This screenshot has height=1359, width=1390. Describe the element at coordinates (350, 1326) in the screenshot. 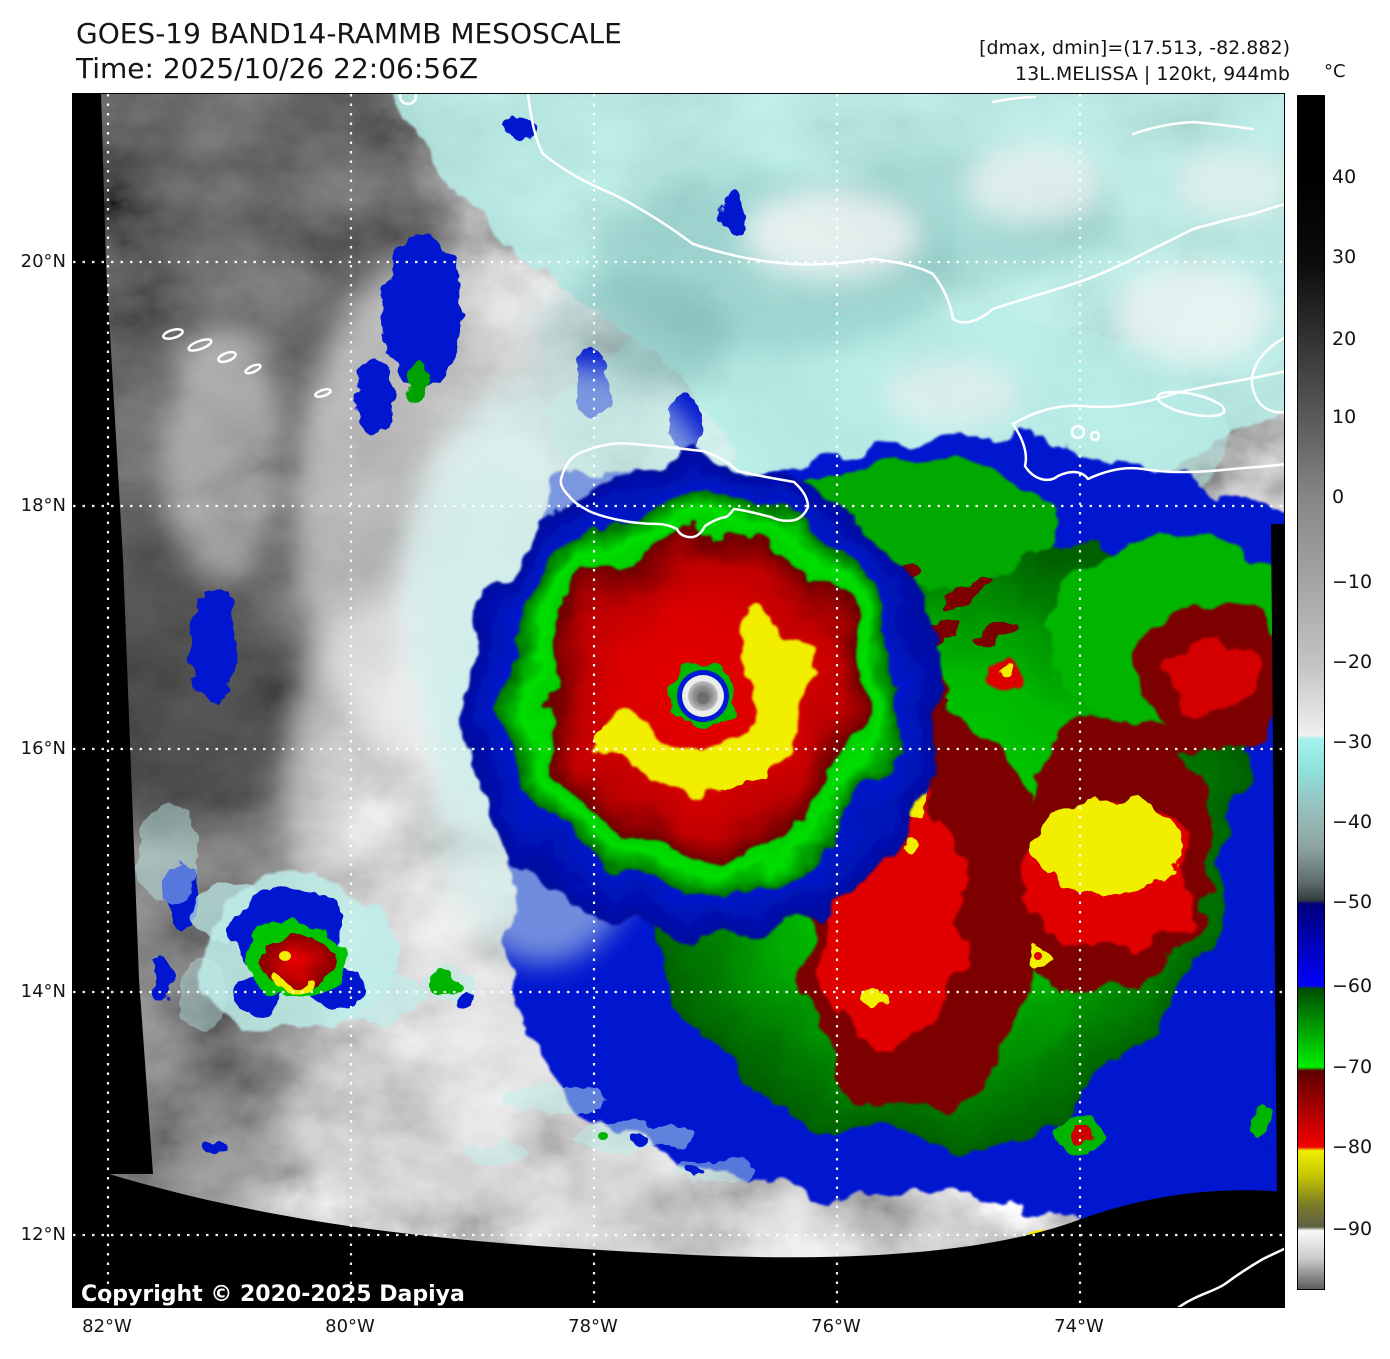

I see `lon-tick-label: 80°W` at that location.